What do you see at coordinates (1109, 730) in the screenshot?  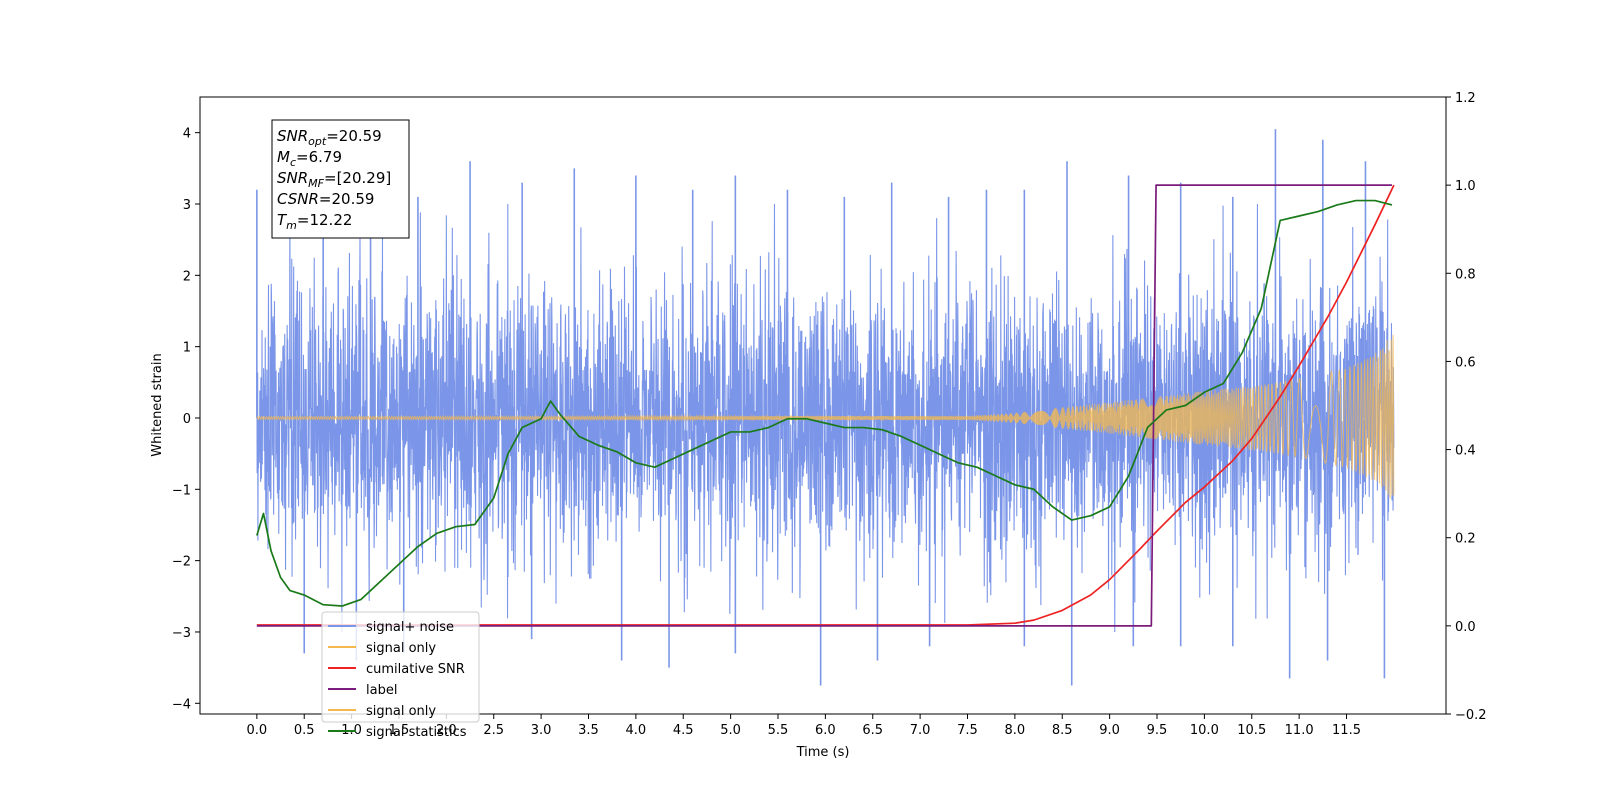 I see `x-tick-label: 9.0` at bounding box center [1109, 730].